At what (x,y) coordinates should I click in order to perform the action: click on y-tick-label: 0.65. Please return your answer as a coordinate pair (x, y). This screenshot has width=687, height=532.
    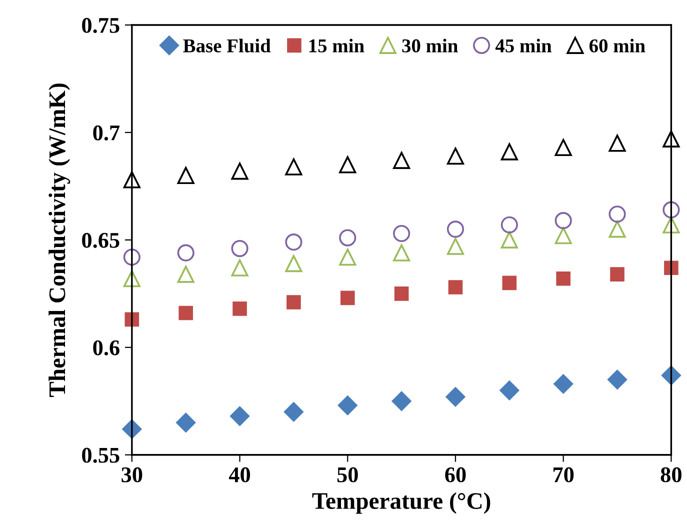
    Looking at the image, I should click on (101, 240).